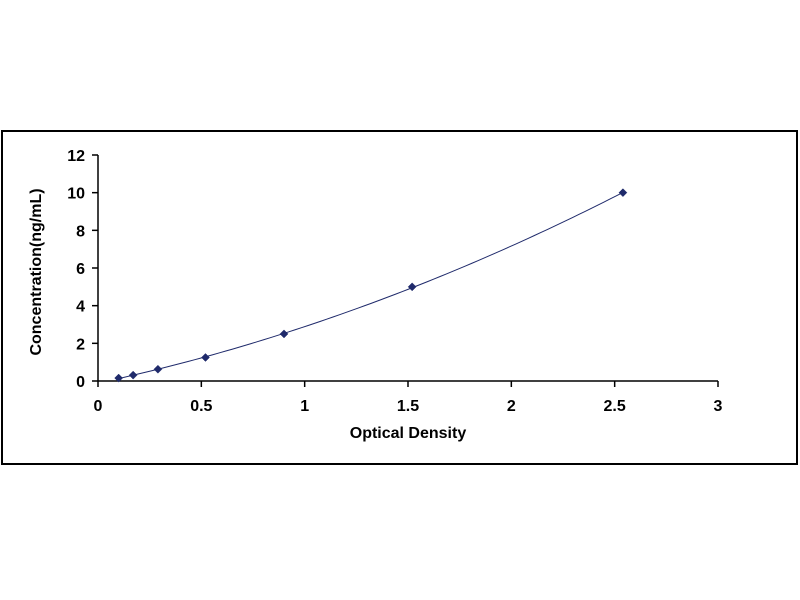  What do you see at coordinates (615, 406) in the screenshot?
I see `x-tick-label: 2.5` at bounding box center [615, 406].